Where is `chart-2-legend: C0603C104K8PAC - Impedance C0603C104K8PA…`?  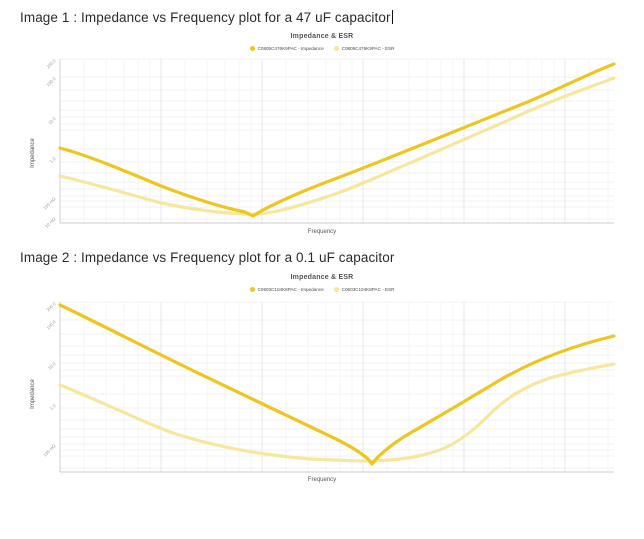 chart-2-legend: C0603C104K8PAC - Impedance C0603C104K8PA… is located at coordinates (322, 289).